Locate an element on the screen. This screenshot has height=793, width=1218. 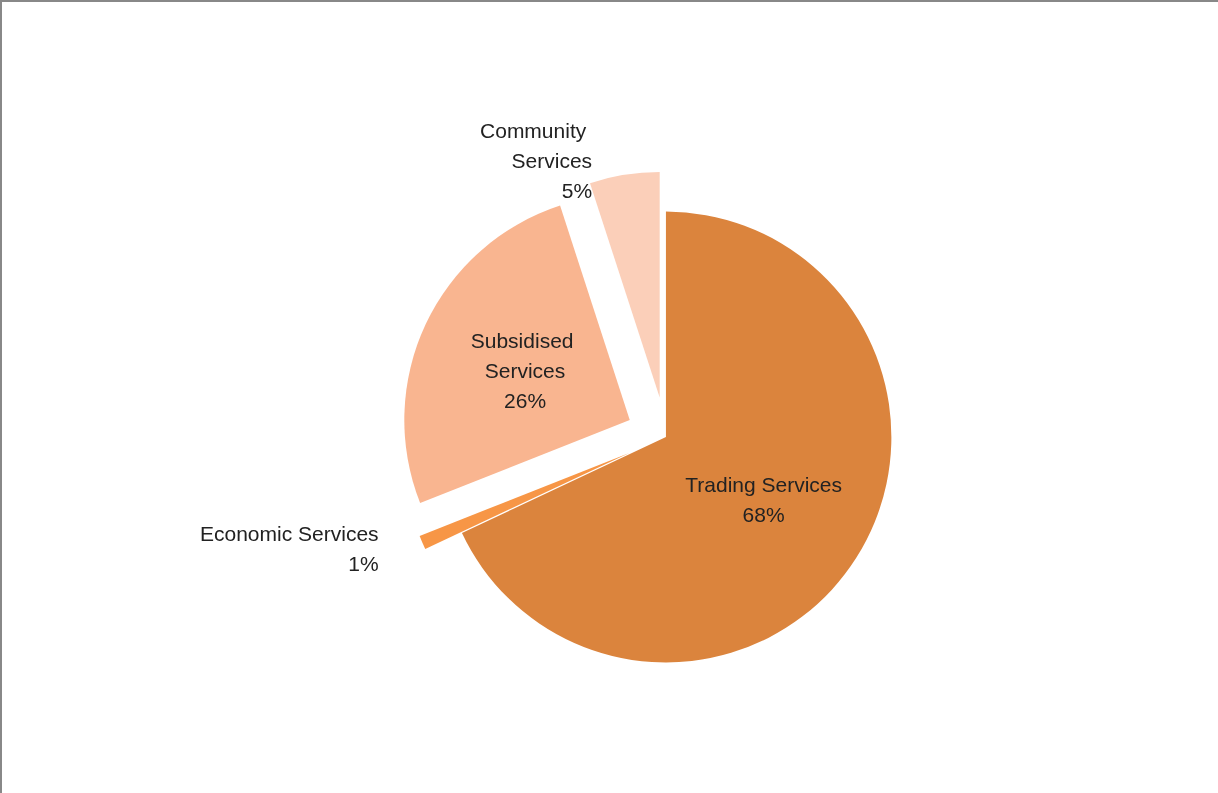
slice-label: Community Services is located at coordinates (536, 145).